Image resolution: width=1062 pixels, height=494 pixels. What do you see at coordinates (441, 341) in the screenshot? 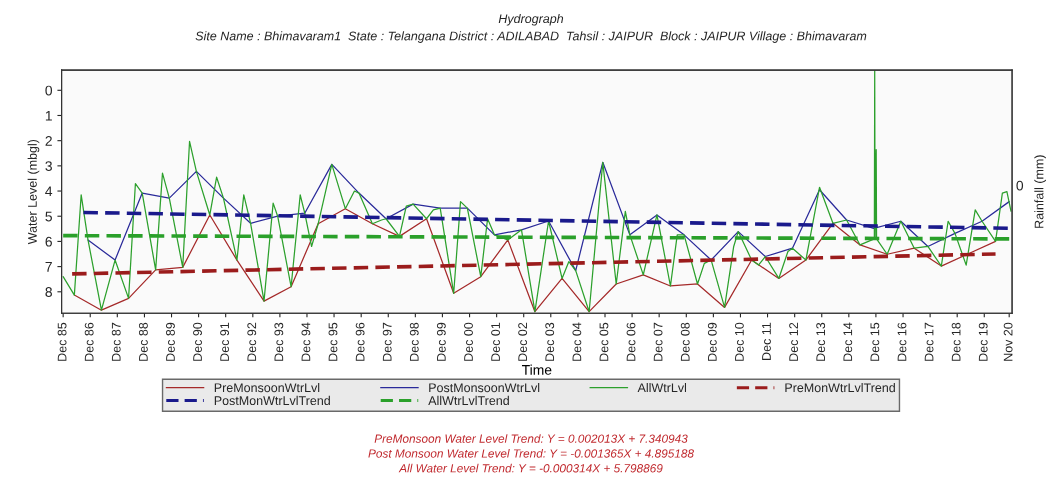
I see `x-tick-label: Dec 99` at bounding box center [441, 341].